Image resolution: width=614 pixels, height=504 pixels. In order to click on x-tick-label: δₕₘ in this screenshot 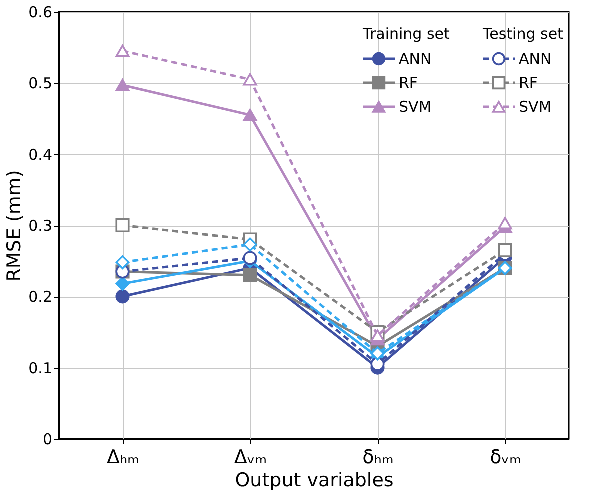, I will do `click(378, 457)`.